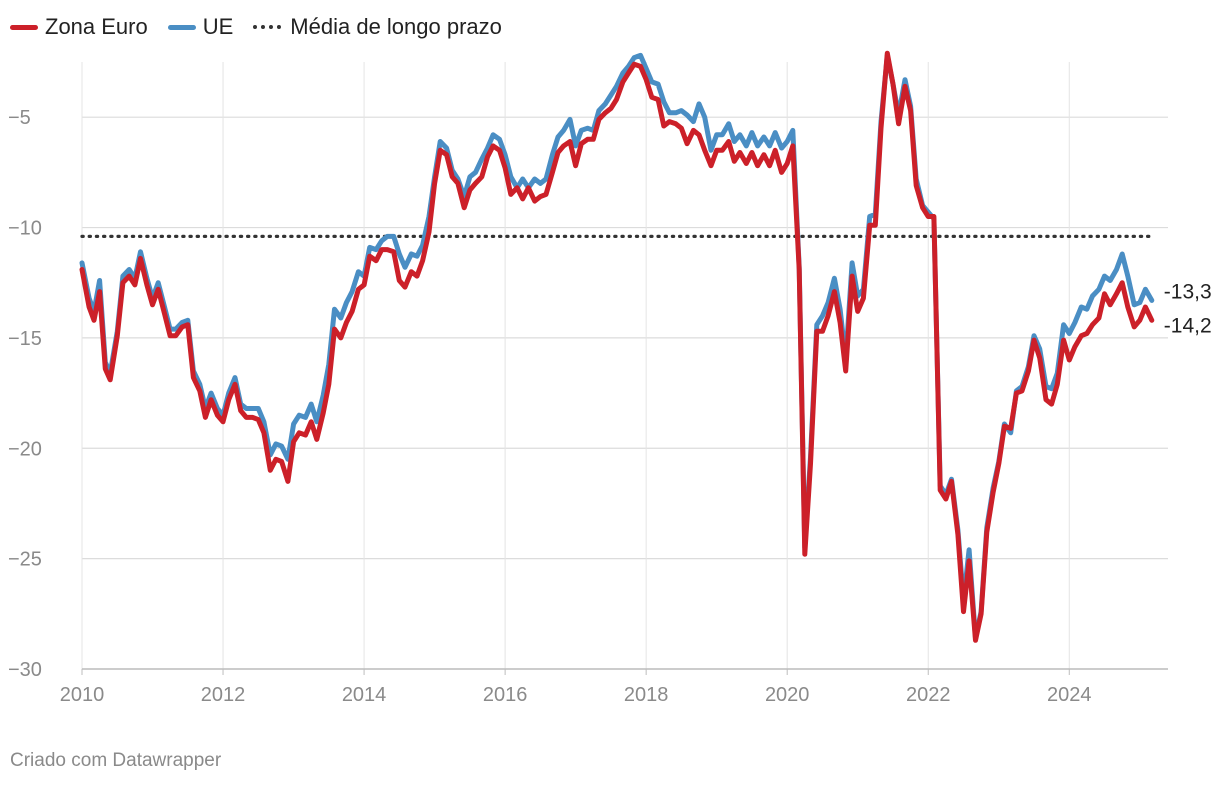 The height and width of the screenshot is (786, 1220). I want to click on x-tick-label: 2010, so click(82, 695).